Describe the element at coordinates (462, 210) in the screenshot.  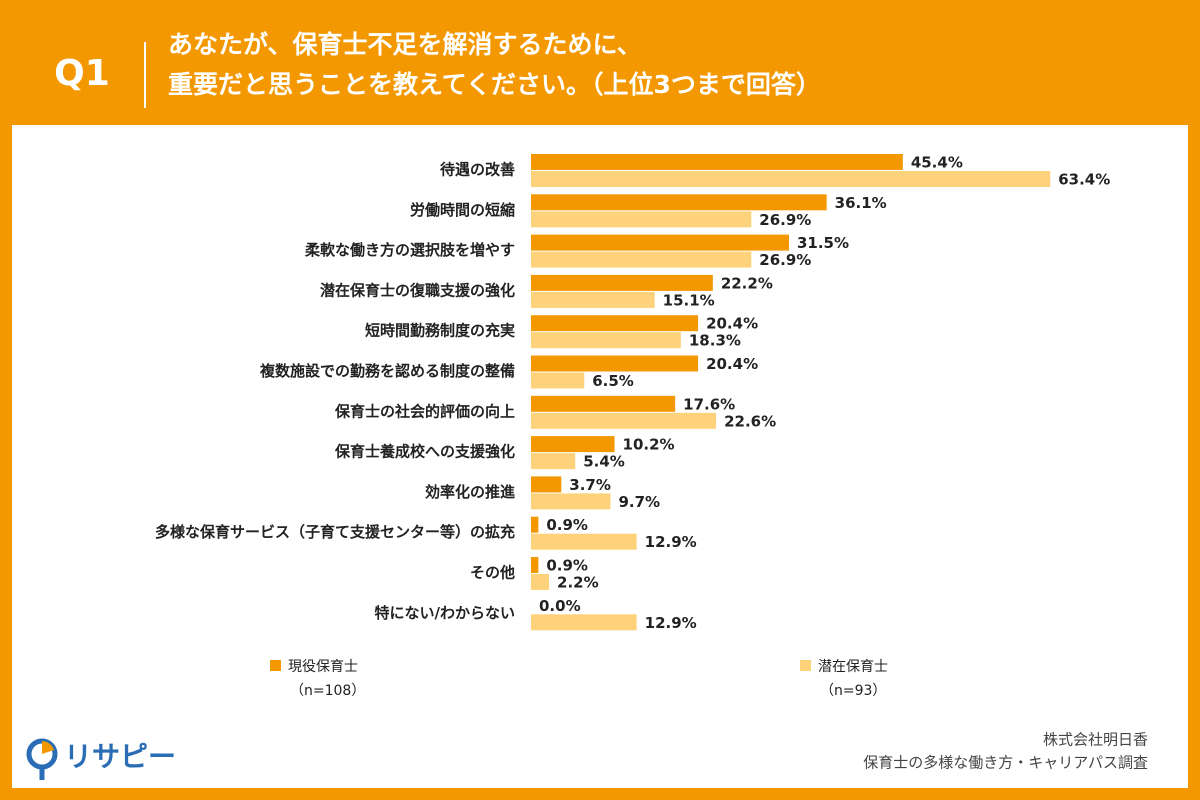
I see `category-label: 労働時間の短縮` at that location.